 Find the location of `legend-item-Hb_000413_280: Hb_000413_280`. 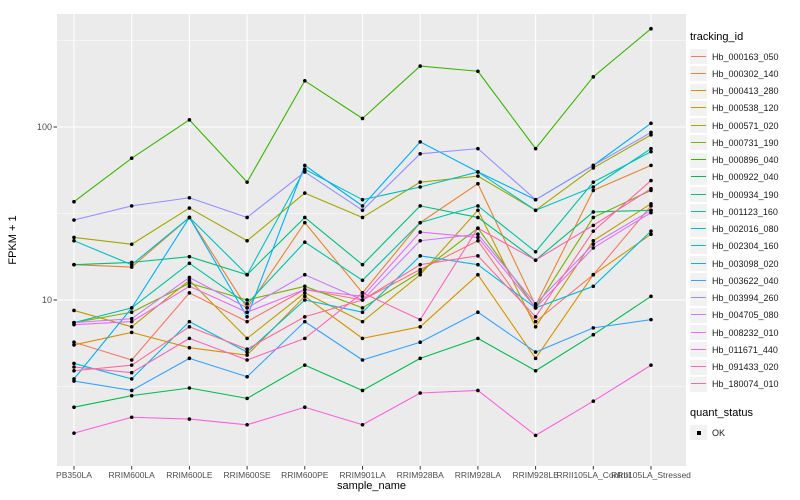

legend-item-Hb_000413_280: Hb_000413_280 is located at coordinates (744, 91).